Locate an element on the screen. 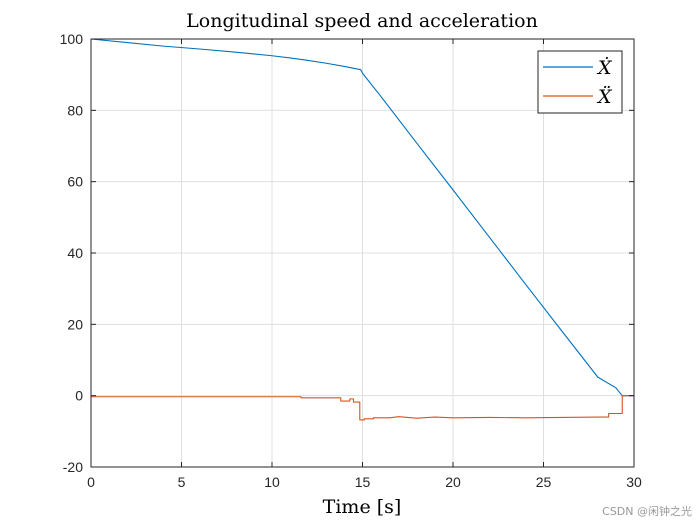 This screenshot has height=525, width=700. x-tick-label: 15 is located at coordinates (363, 482).